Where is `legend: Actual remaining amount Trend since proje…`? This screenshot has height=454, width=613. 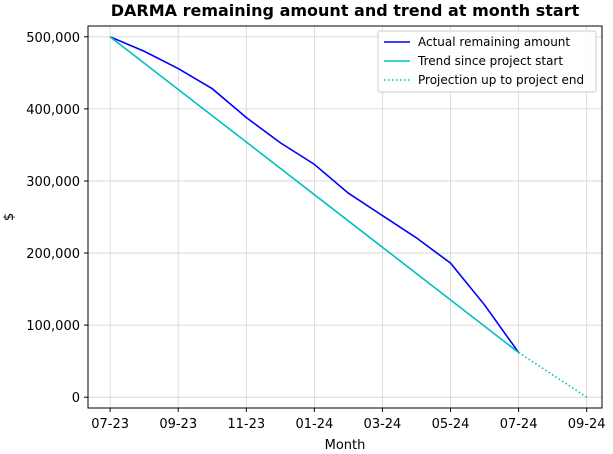 legend: Actual remaining amount Trend since proje… is located at coordinates (487, 61).